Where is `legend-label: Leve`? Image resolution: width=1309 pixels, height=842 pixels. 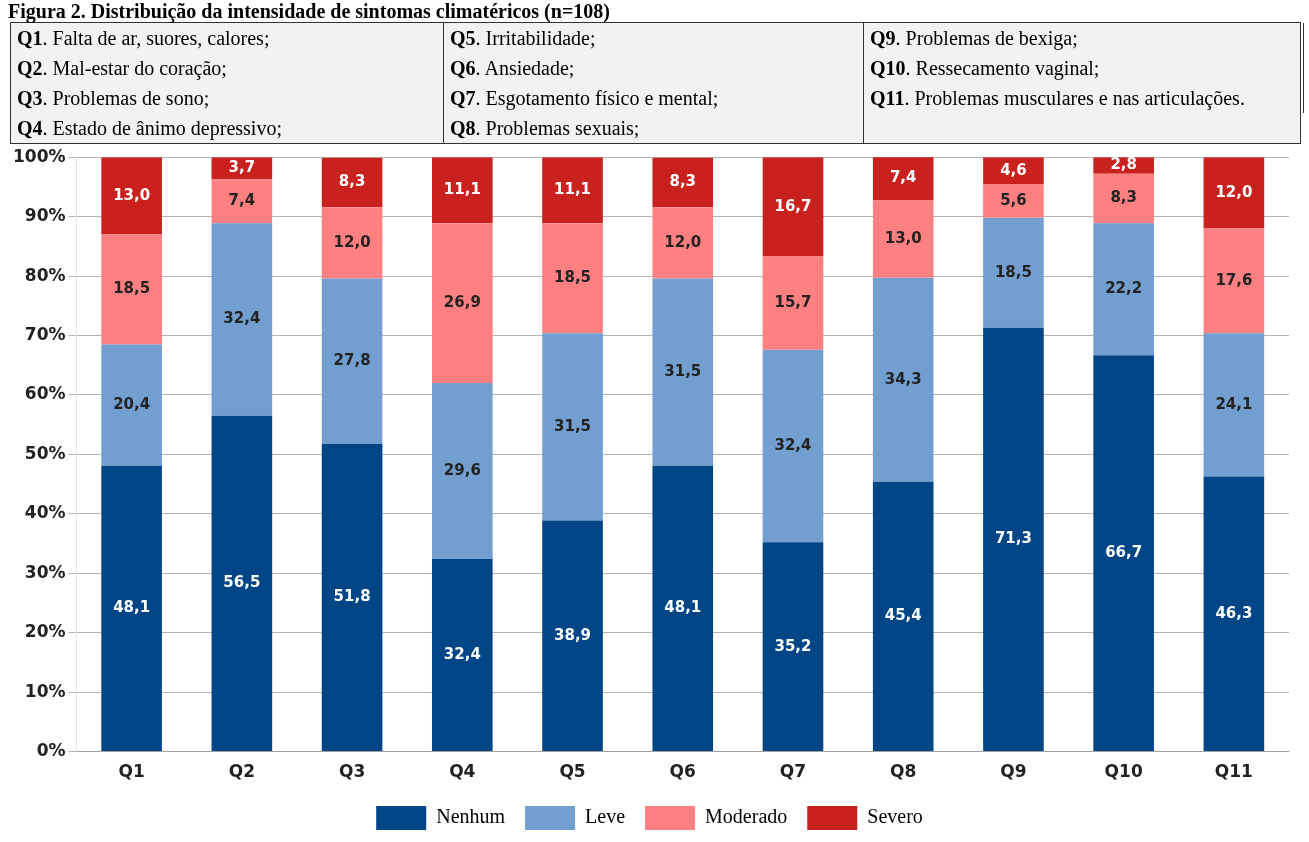 legend-label: Leve is located at coordinates (605, 816).